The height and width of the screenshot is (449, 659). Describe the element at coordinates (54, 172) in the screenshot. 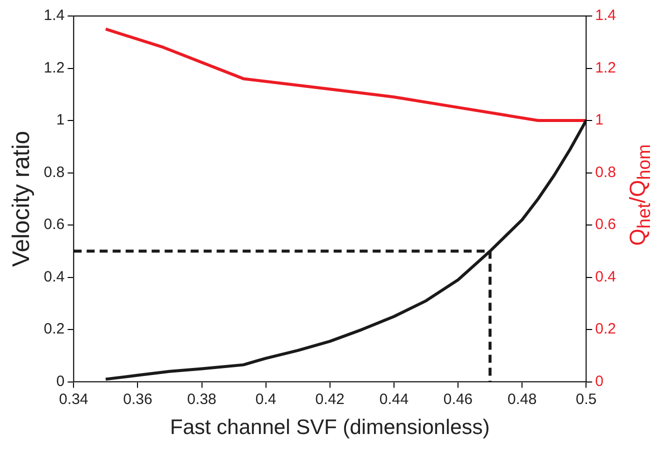

I see `y-tick-label: 0.8` at that location.